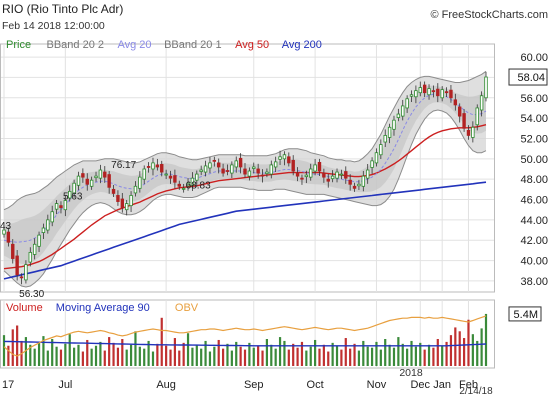  Describe the element at coordinates (534, 160) in the screenshot. I see `price-tick-label: 50.00` at that location.